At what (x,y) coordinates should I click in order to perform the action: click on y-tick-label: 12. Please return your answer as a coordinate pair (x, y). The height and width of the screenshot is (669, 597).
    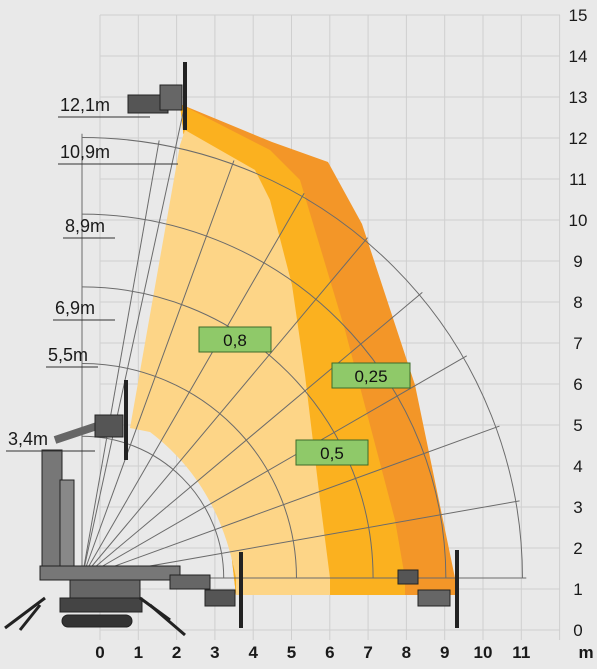
    Looking at the image, I should click on (578, 138).